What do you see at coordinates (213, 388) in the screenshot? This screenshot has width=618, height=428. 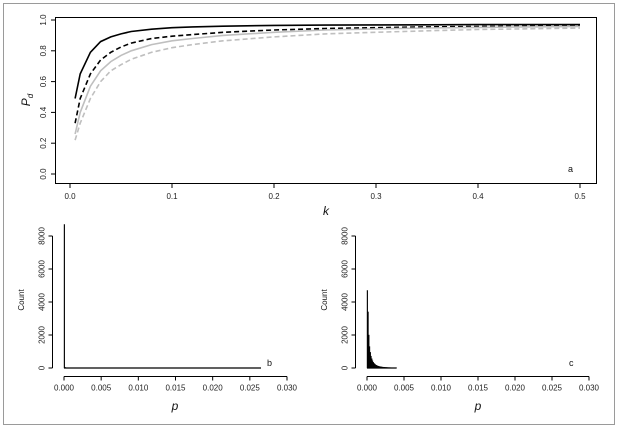 I see `panel-b-x-tick-label: 0.020` at bounding box center [213, 388].